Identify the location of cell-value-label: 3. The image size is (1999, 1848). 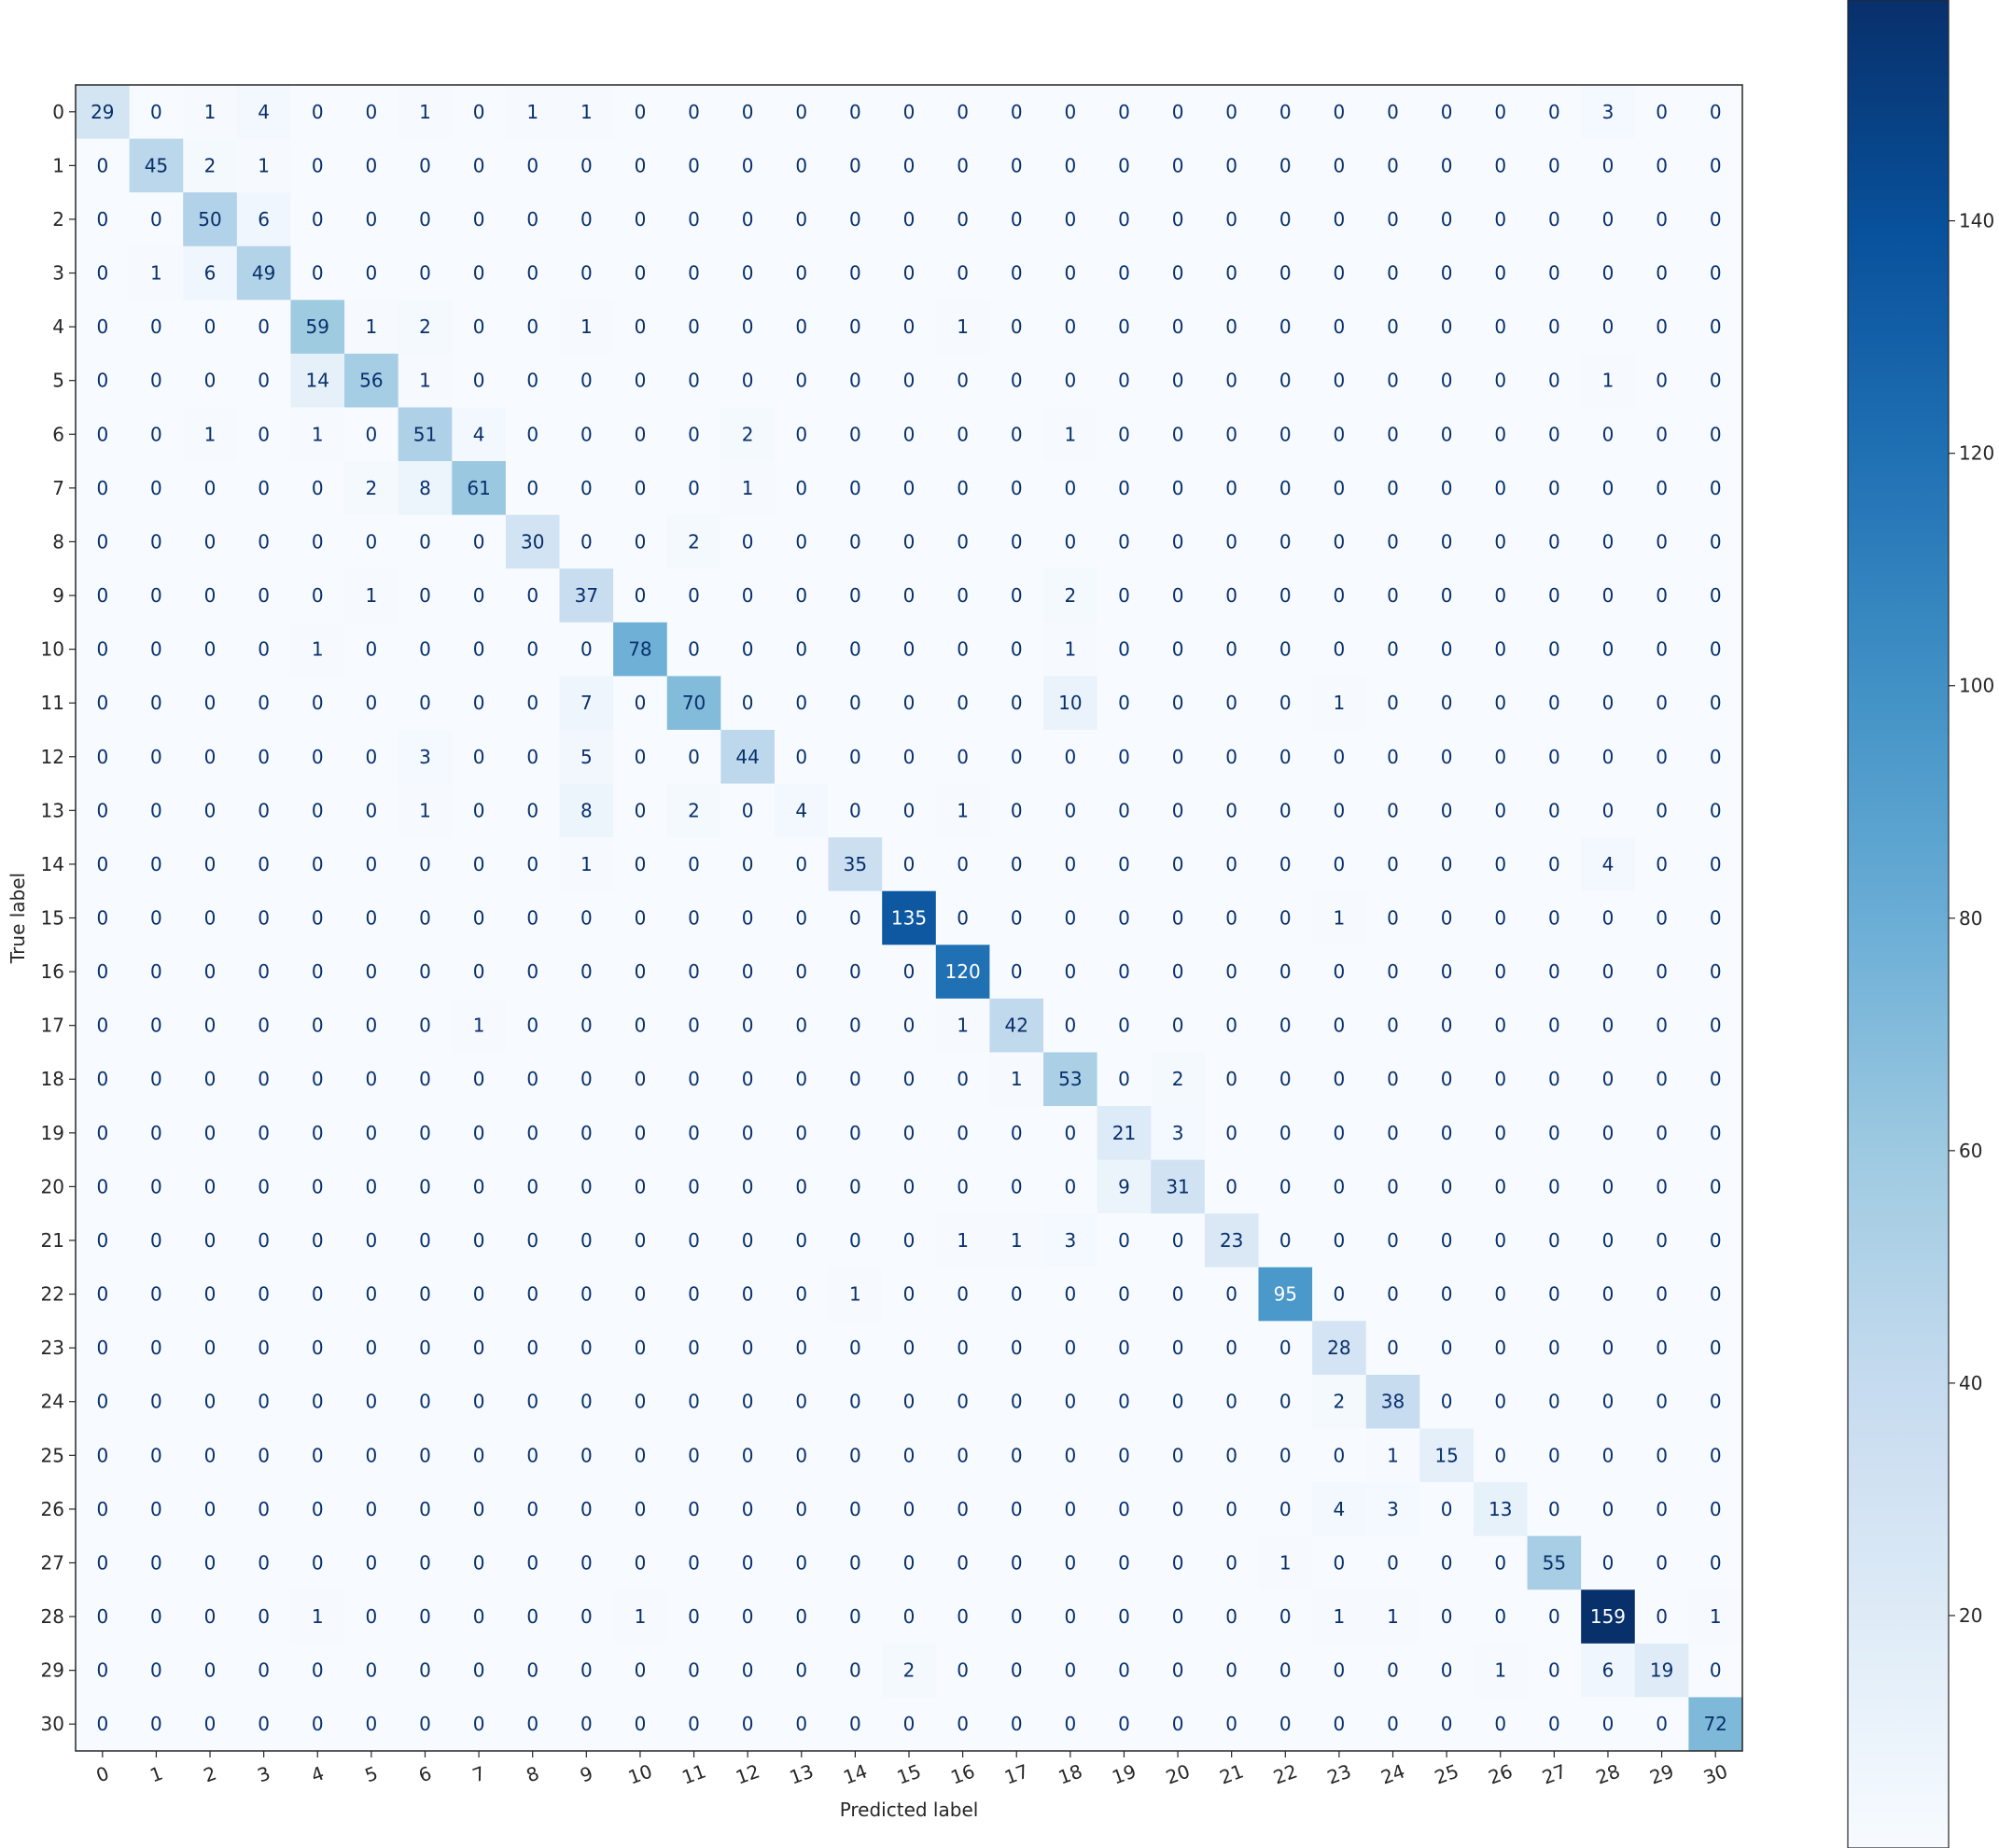
(1608, 112).